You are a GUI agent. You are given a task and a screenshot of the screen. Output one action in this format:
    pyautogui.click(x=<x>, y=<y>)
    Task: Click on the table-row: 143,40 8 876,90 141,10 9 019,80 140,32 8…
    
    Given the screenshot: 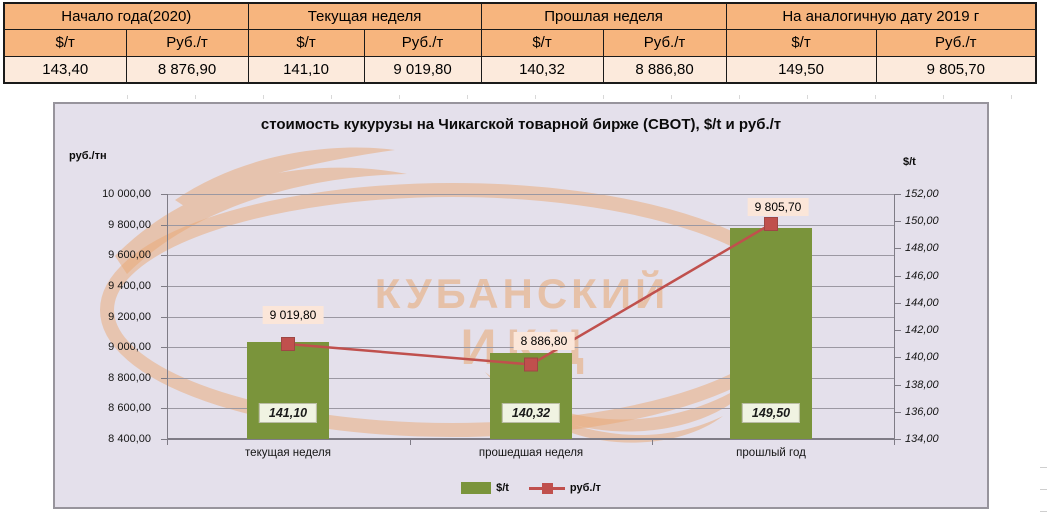 What is the action you would take?
    pyautogui.click(x=520, y=69)
    